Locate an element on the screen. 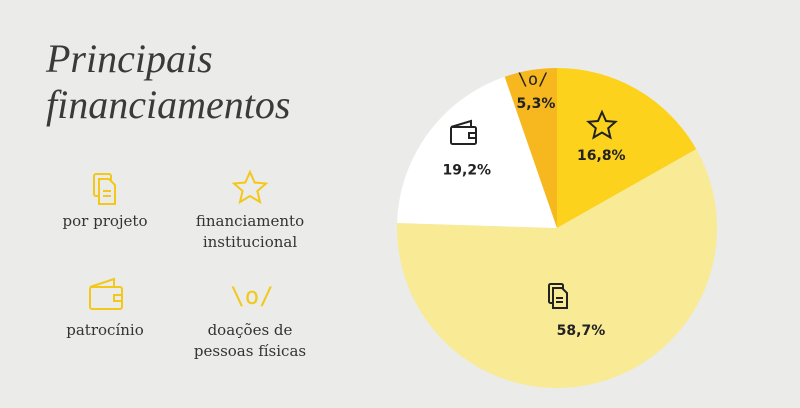 This screenshot has height=408, width=800. slice-icon-document is located at coordinates (558, 296).